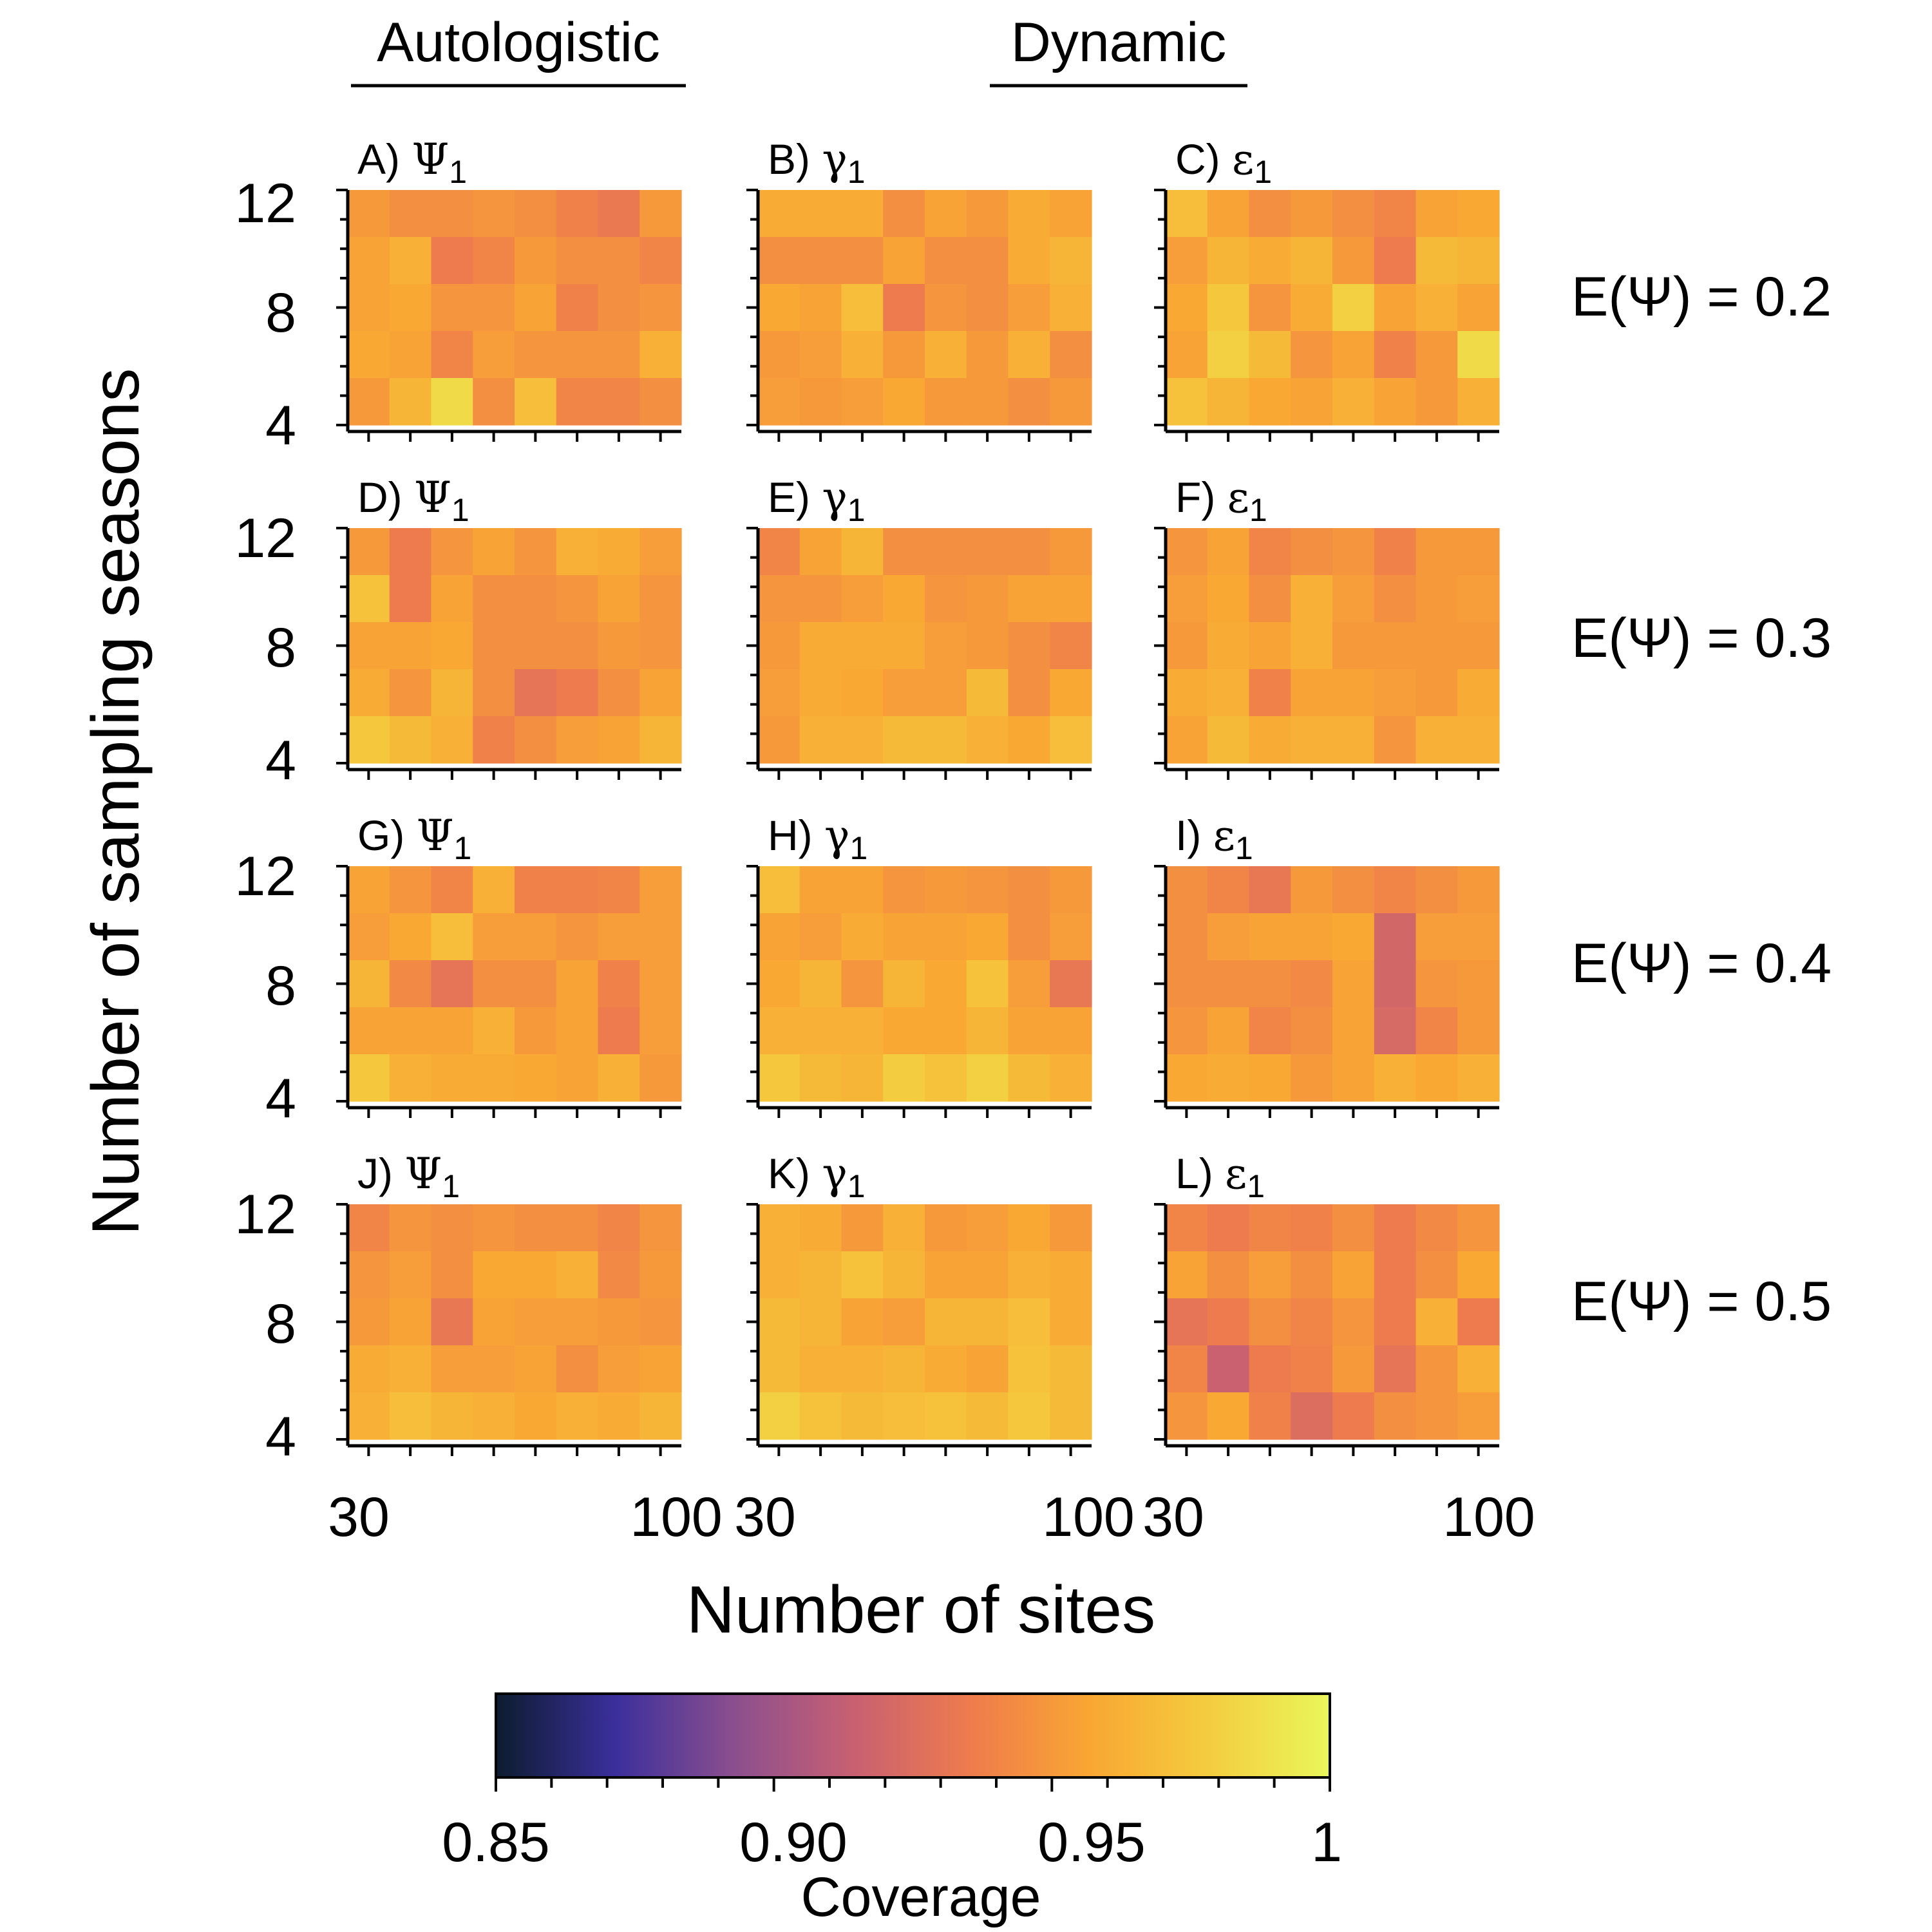 This screenshot has width=1932, height=1932. Describe the element at coordinates (1327, 1302) in the screenshot. I see `panel-l: L) ε1` at that location.